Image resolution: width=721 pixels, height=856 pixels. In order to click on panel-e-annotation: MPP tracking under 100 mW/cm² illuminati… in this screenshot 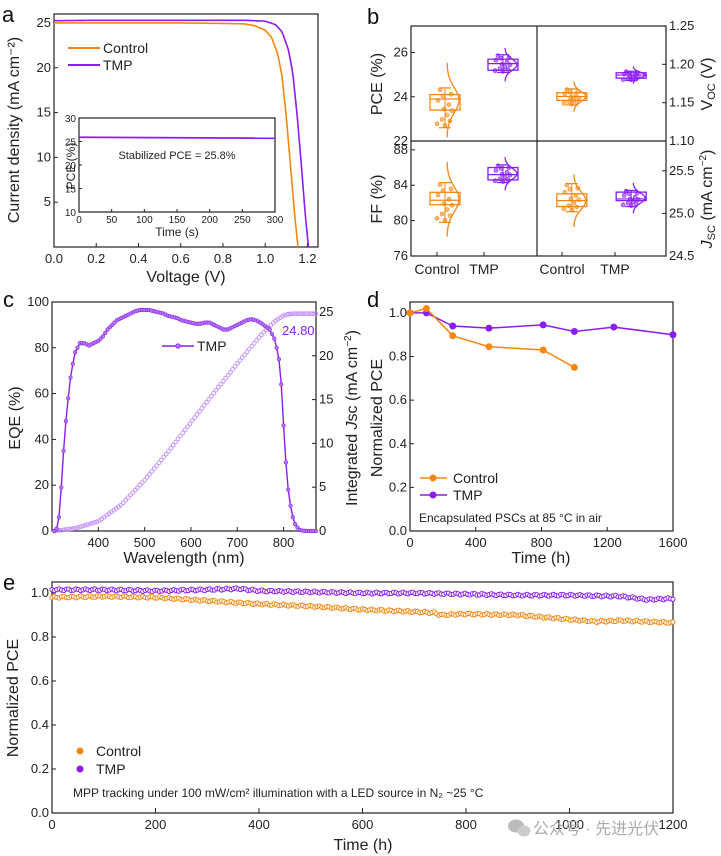, I will do `click(278, 793)`.